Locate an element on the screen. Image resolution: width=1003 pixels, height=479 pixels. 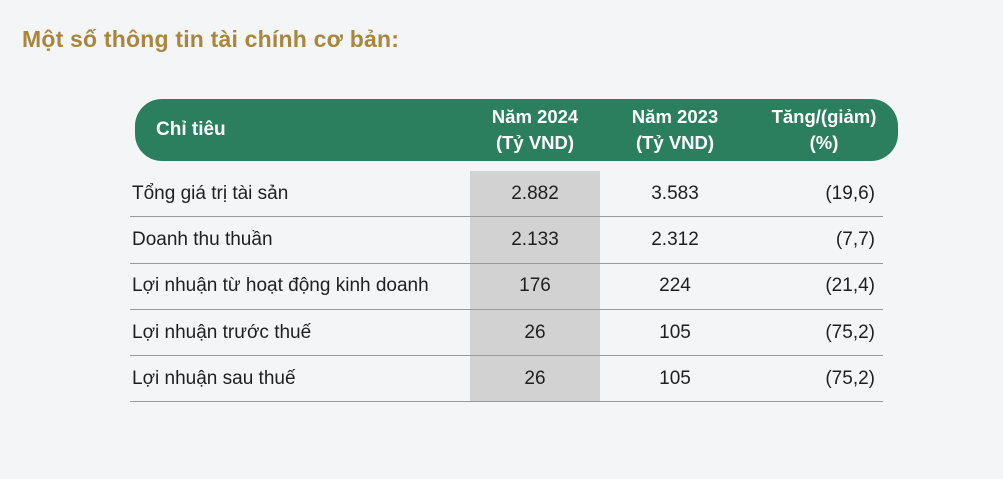
value-2023: 224 is located at coordinates (675, 286).